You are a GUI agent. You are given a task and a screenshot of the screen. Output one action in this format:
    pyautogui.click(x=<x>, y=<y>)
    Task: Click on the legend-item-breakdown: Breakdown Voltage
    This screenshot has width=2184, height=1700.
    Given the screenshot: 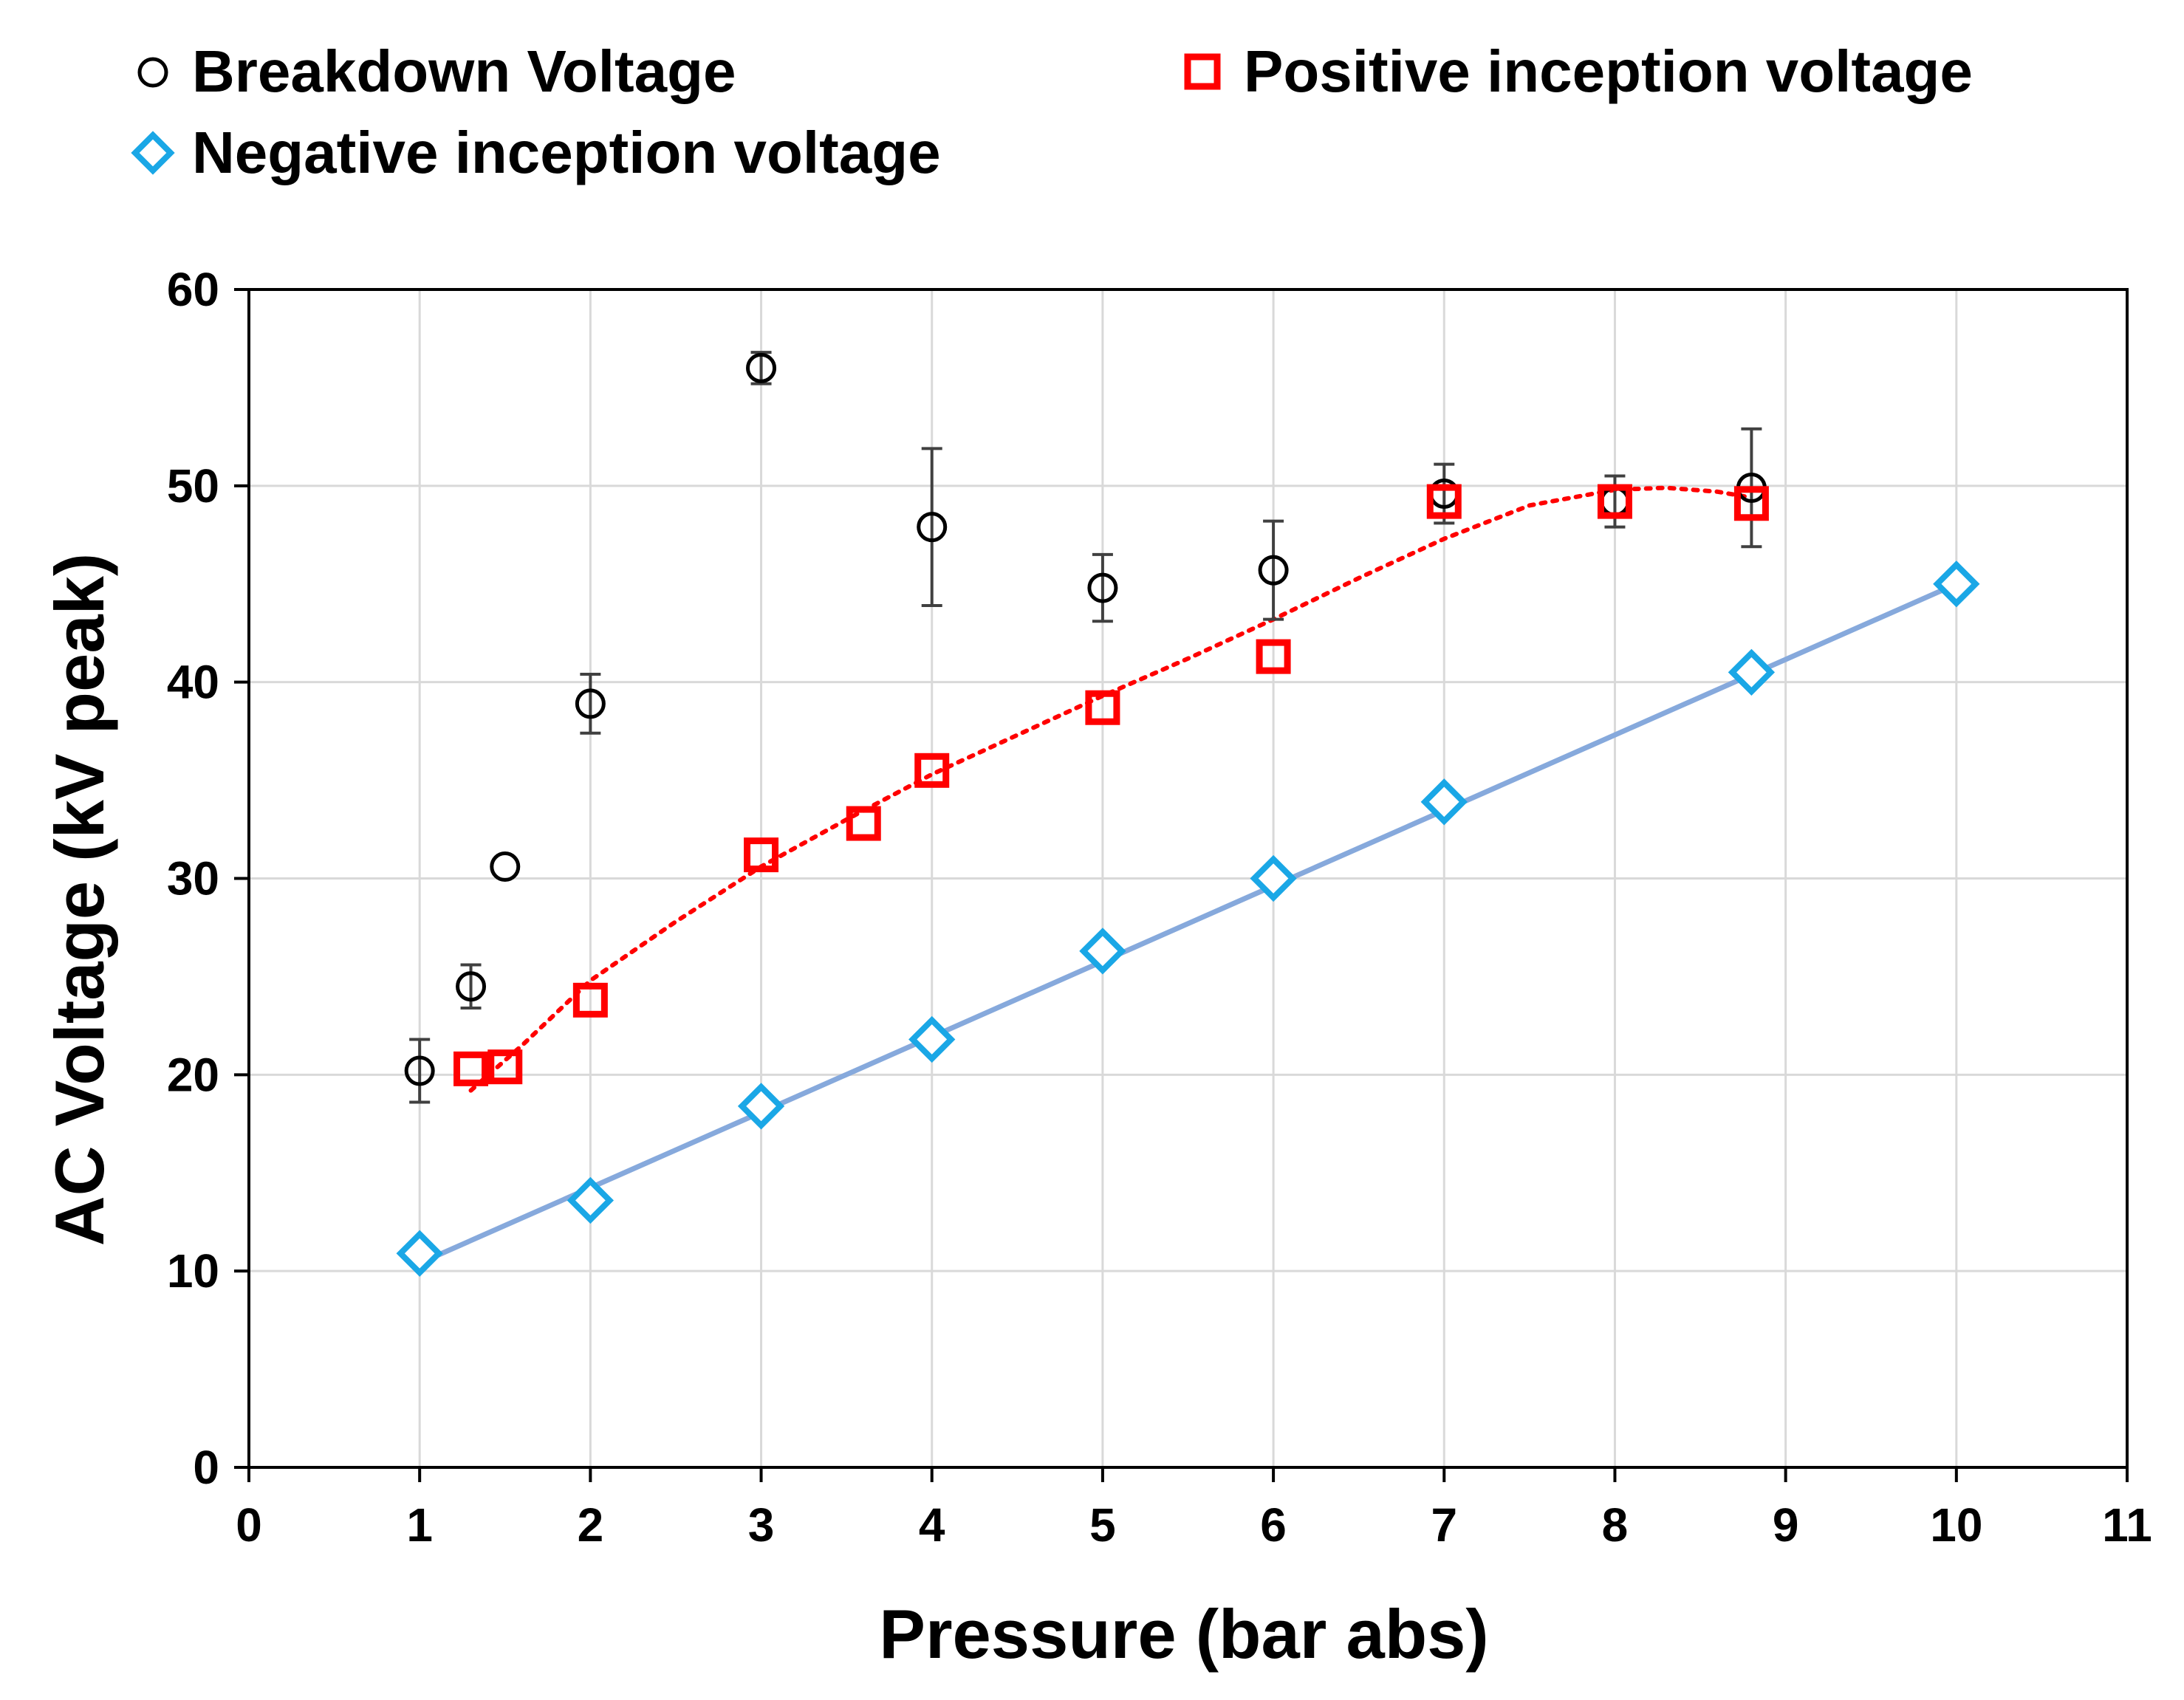 What is the action you would take?
    pyautogui.click(x=436, y=71)
    